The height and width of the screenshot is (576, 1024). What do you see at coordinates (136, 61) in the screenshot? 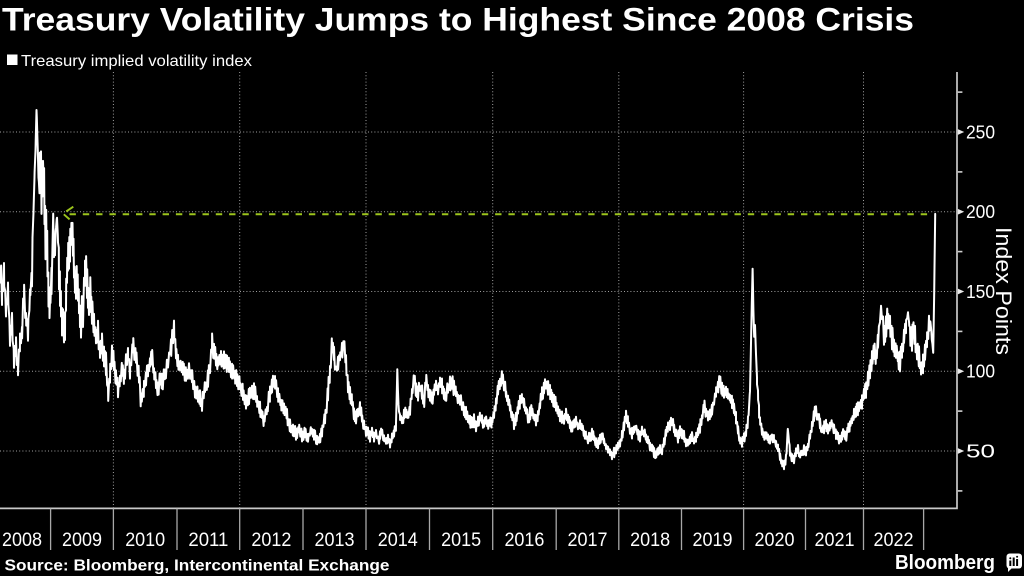
I see `svg-text:Treasury implied volatility in: Treasury implied volatility index` at bounding box center [136, 61].